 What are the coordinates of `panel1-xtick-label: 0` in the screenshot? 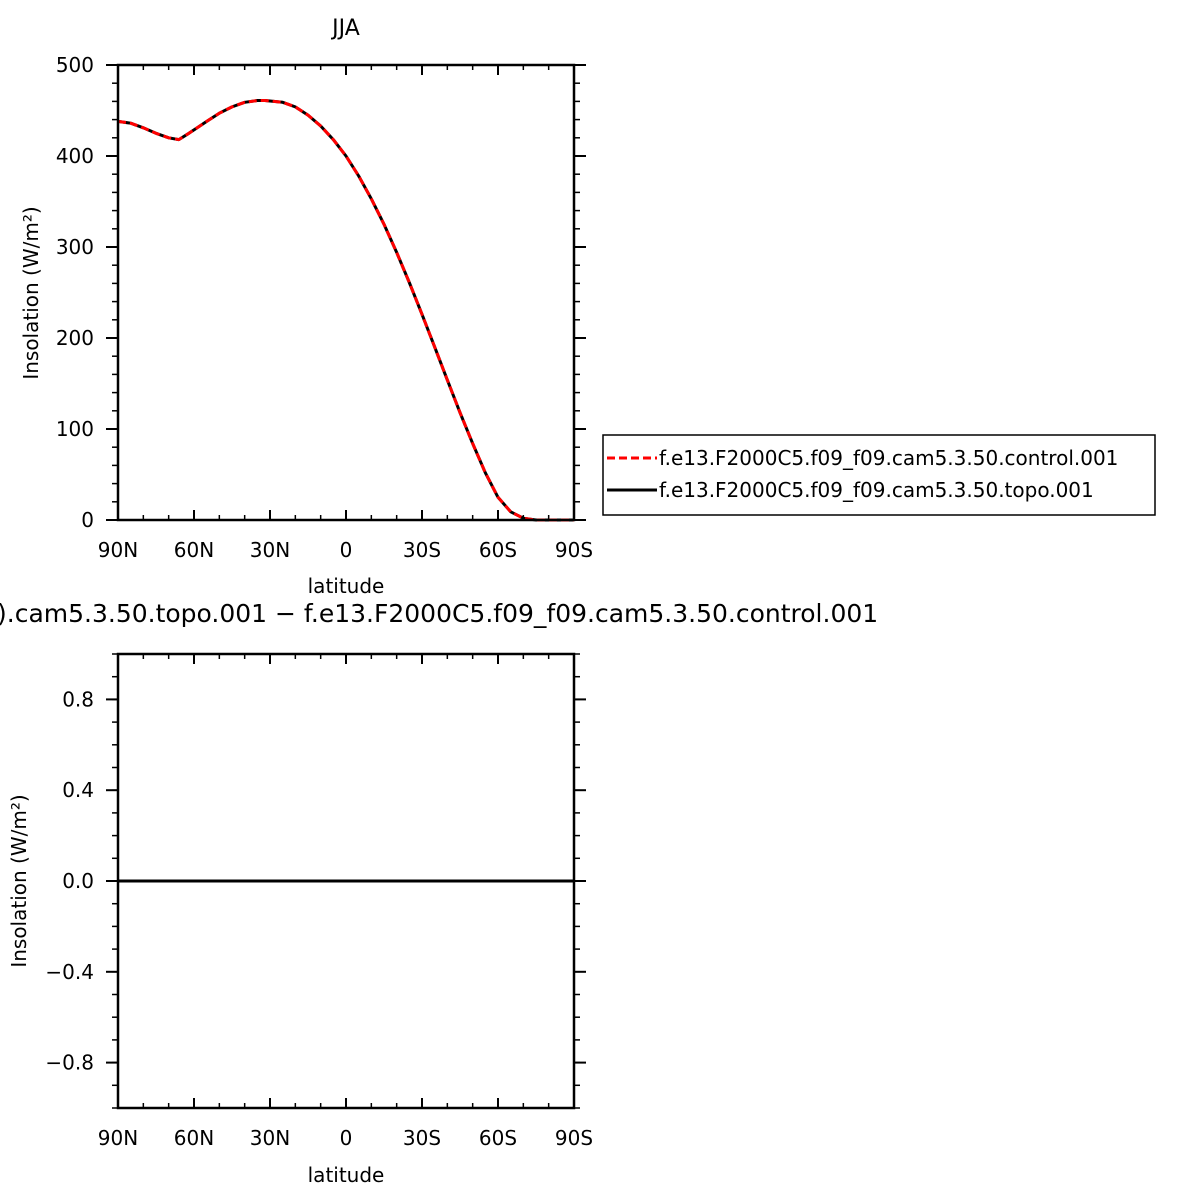 It's located at (346, 550).